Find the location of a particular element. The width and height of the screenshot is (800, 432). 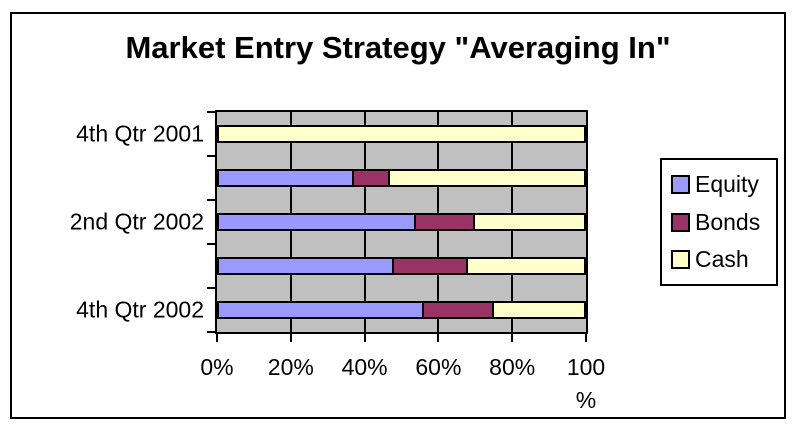

y-axis-label: 4th Qtr 2001 is located at coordinates (140, 133).